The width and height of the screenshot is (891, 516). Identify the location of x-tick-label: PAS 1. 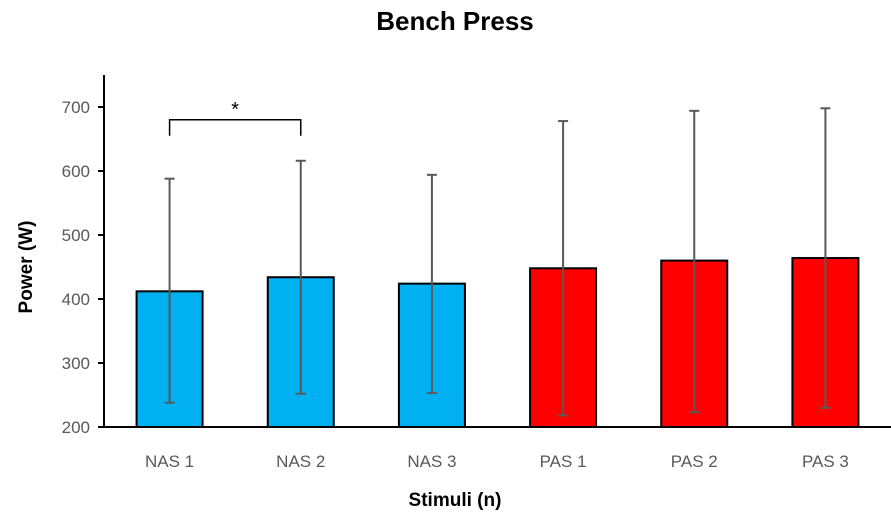
(563, 461).